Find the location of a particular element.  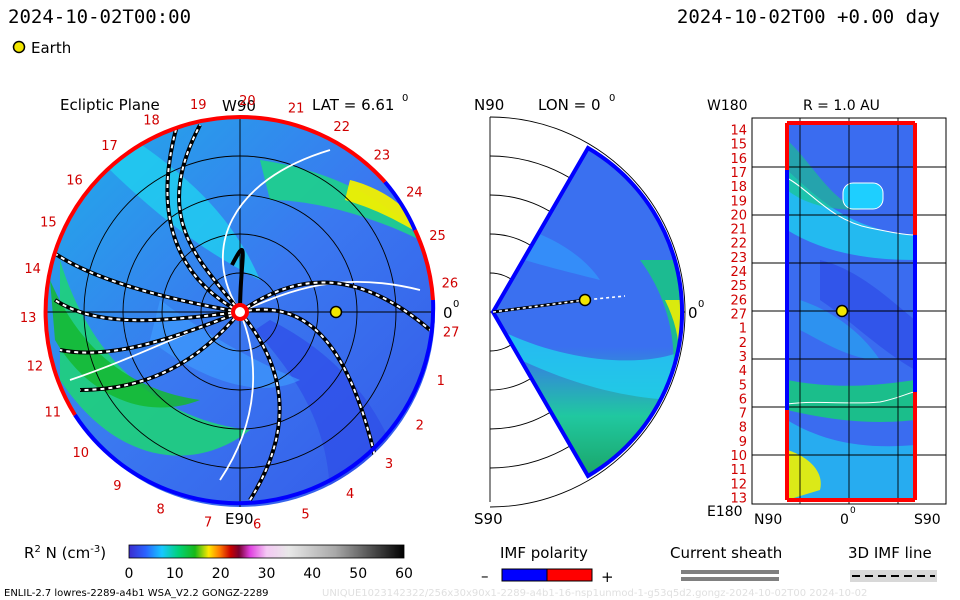

meridional-s90-label: S90 is located at coordinates (488, 519).